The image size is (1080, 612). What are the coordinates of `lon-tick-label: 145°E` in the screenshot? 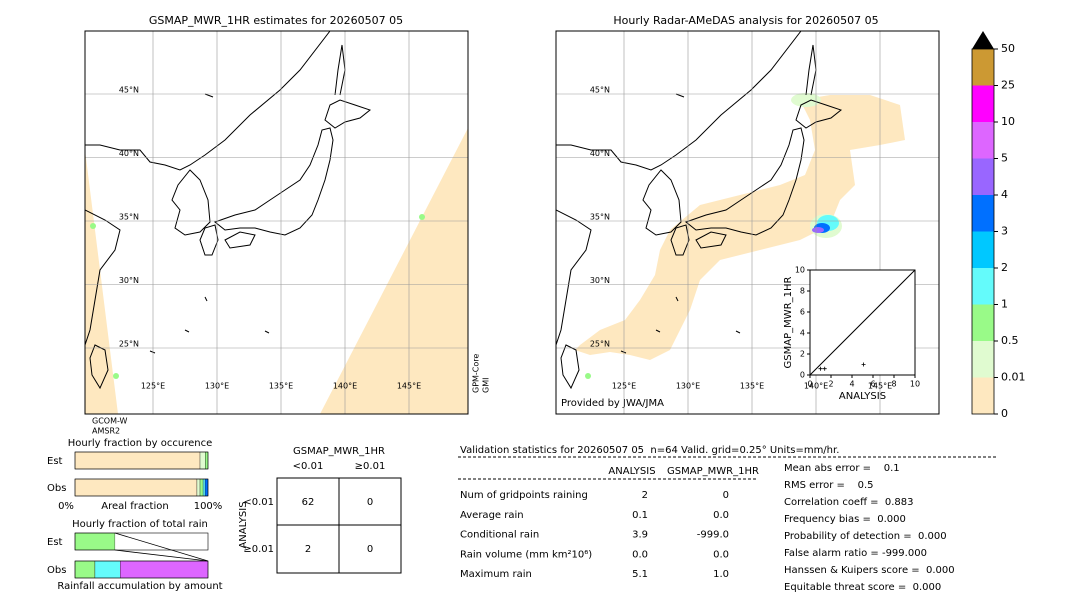 It's located at (880, 386).